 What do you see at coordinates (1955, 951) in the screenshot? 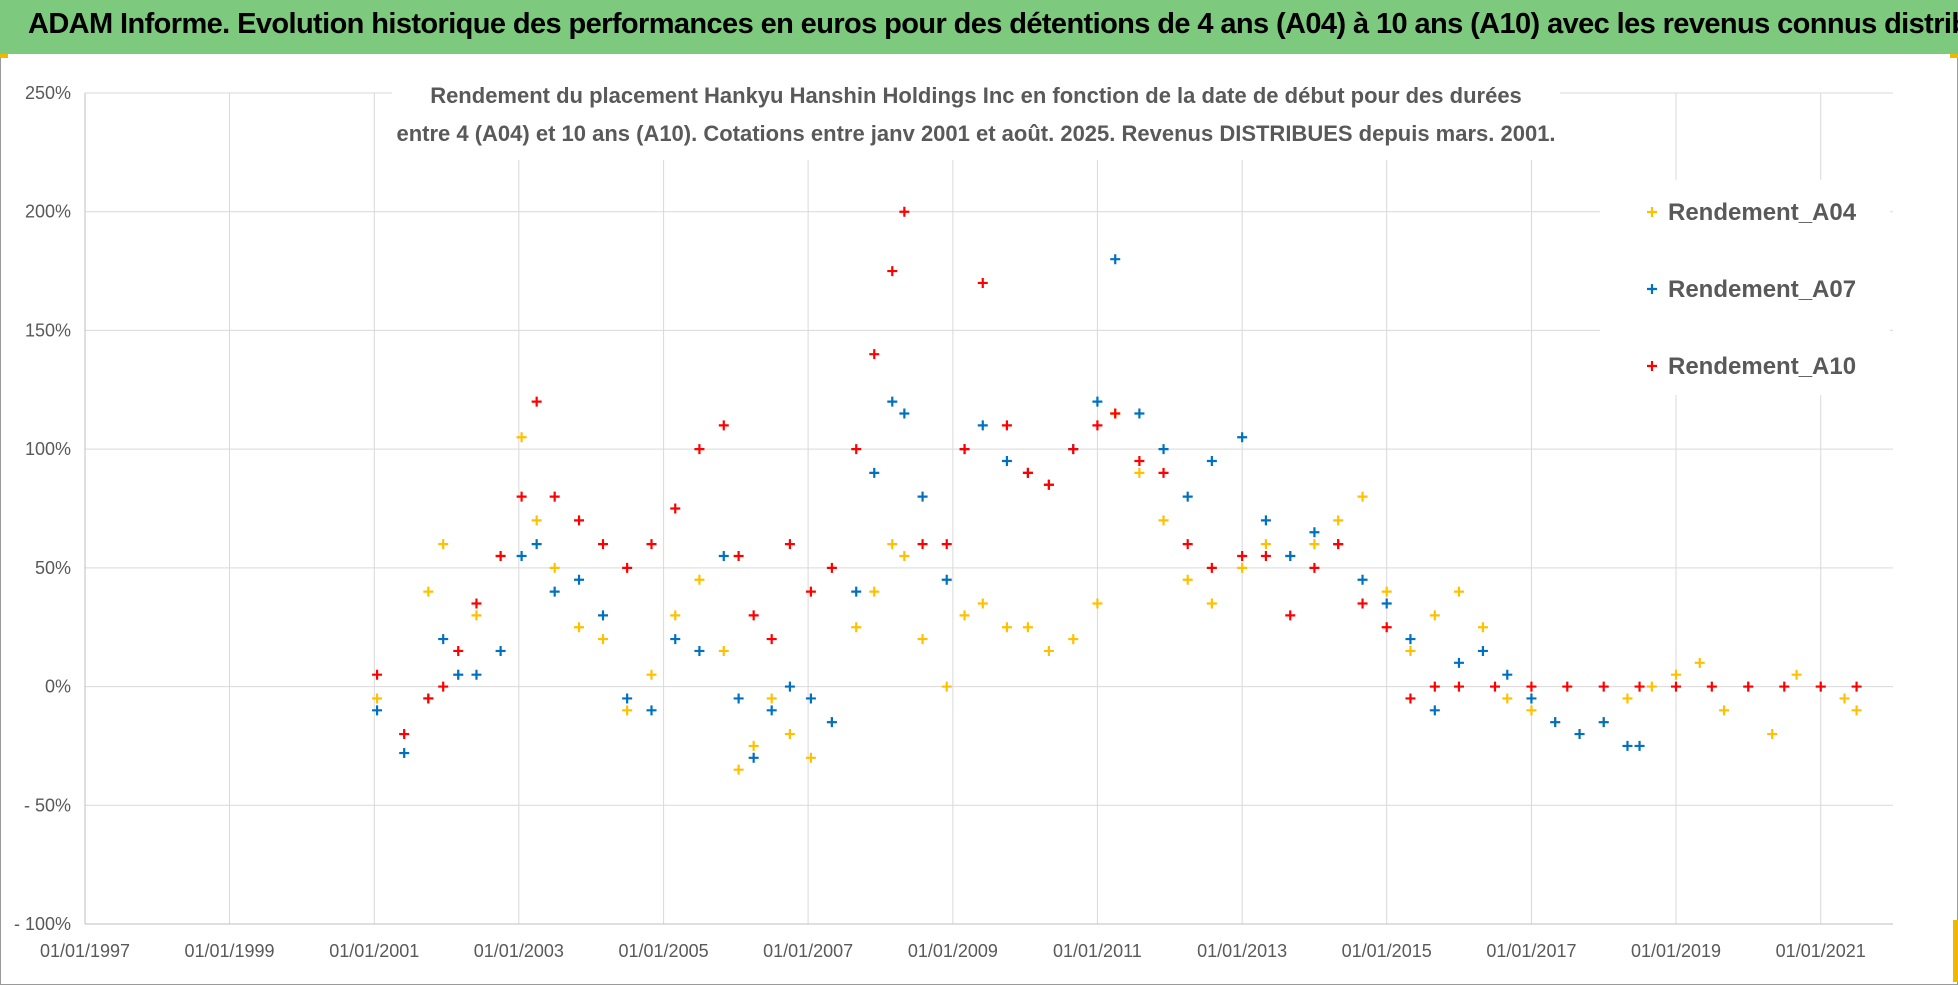
I see `corner-accent-bottom-right` at bounding box center [1955, 951].